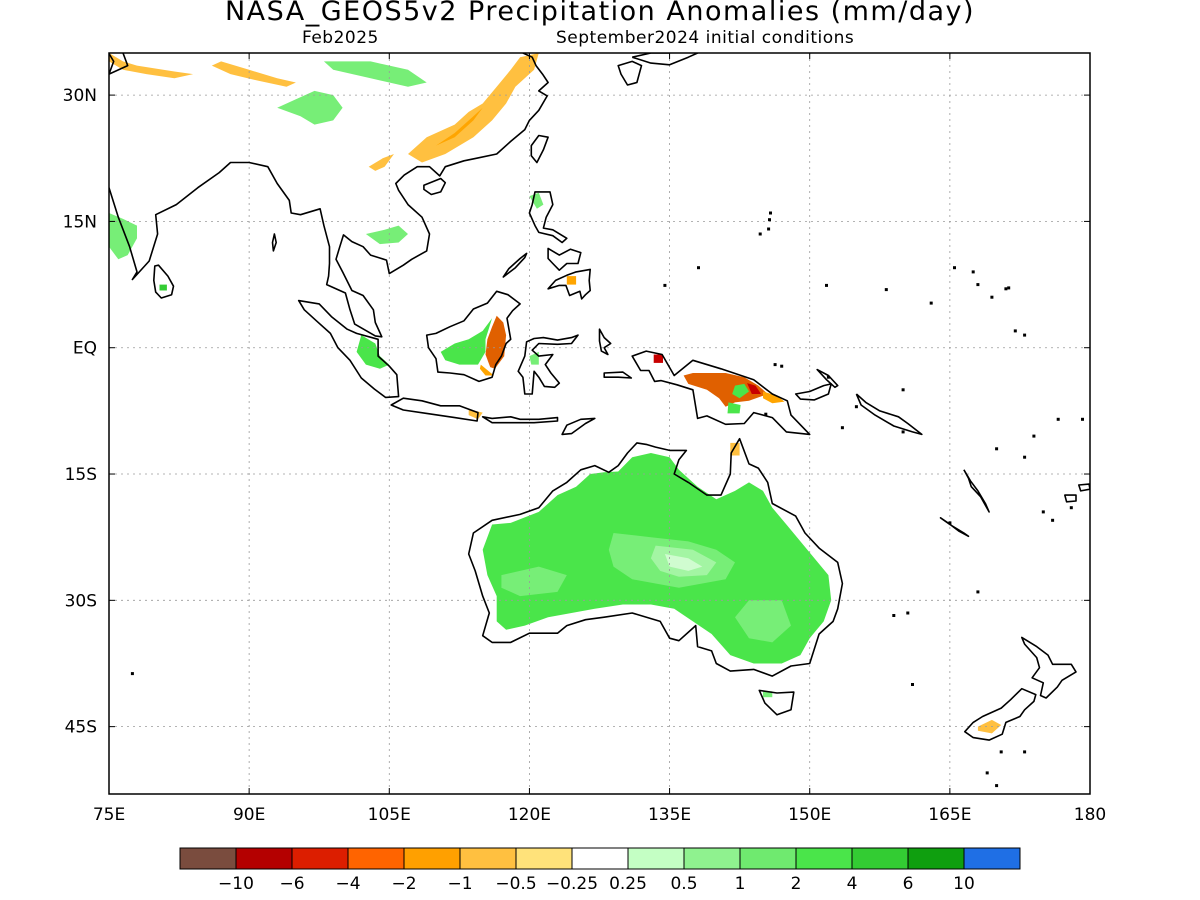 The width and height of the screenshot is (1200, 900). Describe the element at coordinates (572, 884) in the screenshot. I see `colorbar-label: −0.25` at that location.